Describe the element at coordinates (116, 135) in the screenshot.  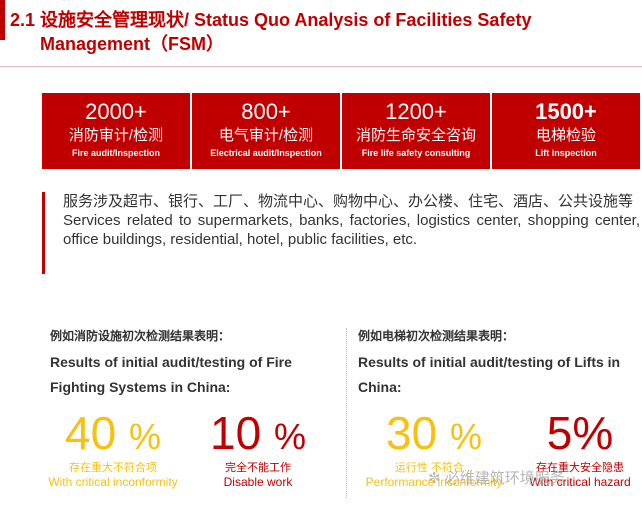
I see `stat-label-cn: 消防审计/检测` at that location.